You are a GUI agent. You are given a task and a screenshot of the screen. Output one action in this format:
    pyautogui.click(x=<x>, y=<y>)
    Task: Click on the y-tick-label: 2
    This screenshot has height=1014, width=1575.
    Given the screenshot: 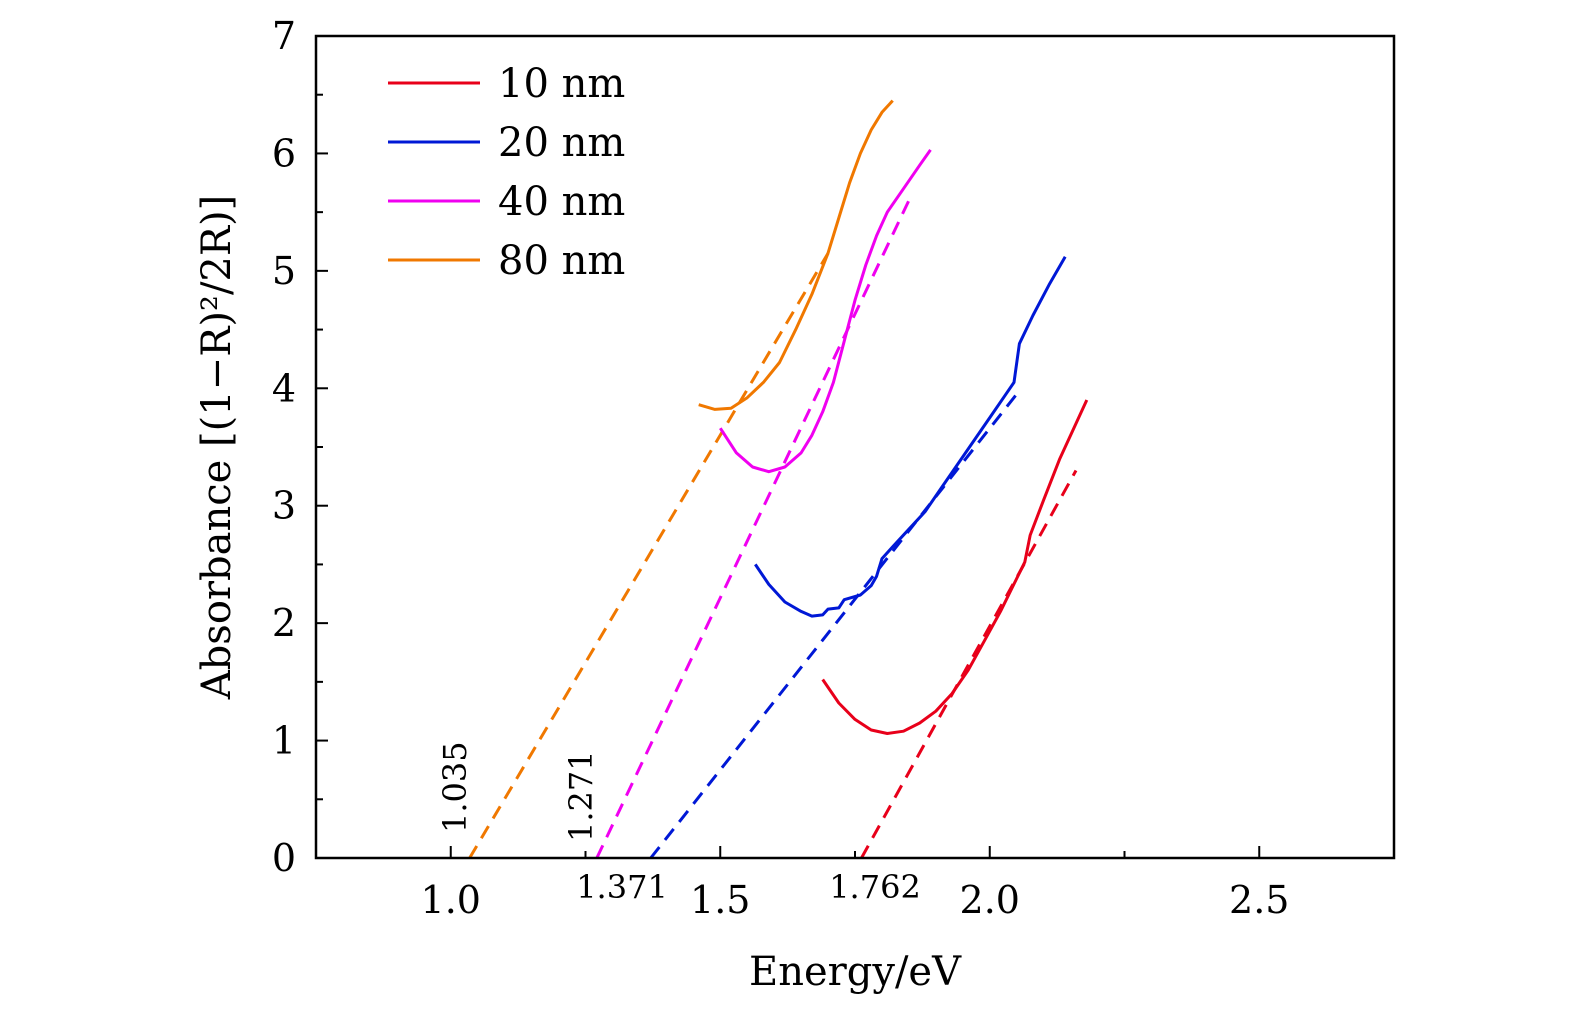 What is the action you would take?
    pyautogui.click(x=284, y=623)
    